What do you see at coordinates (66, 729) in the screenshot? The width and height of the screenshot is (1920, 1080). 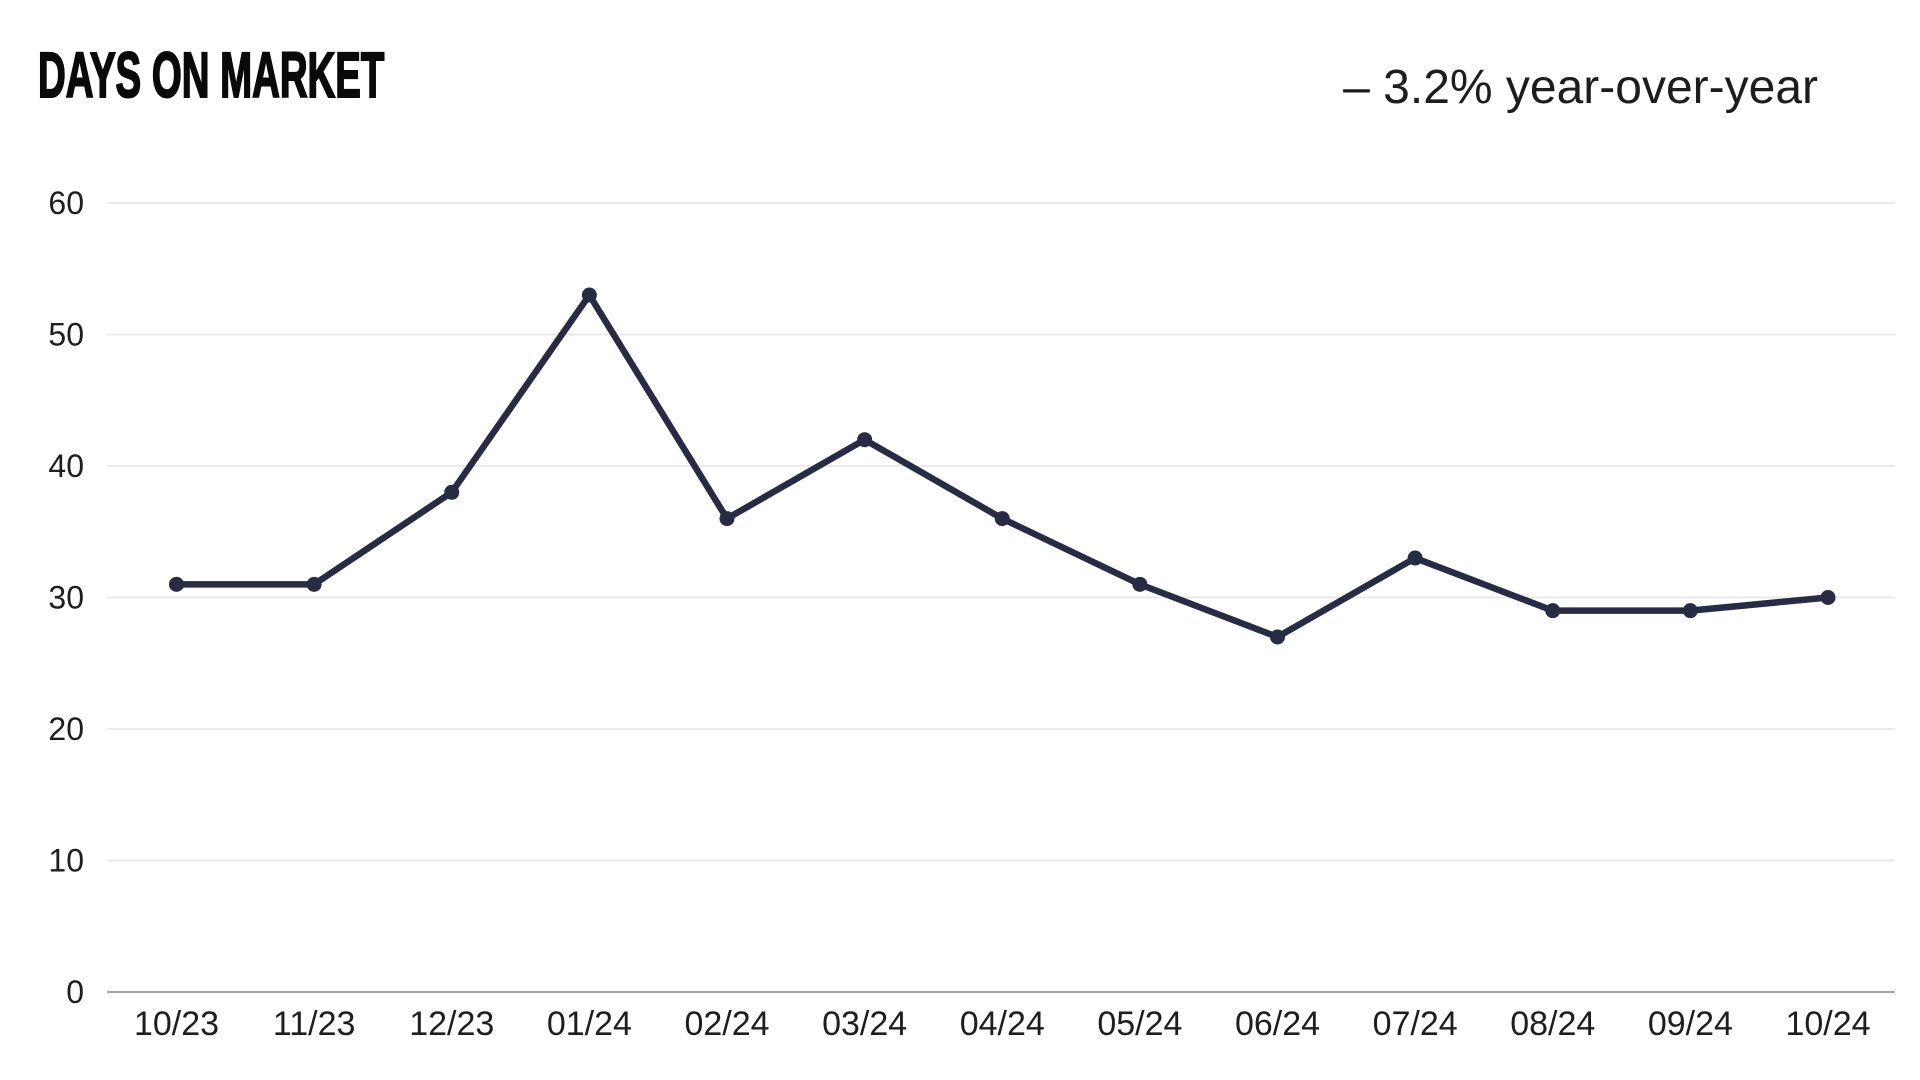 I see `y-tick-label-20: 20` at bounding box center [66, 729].